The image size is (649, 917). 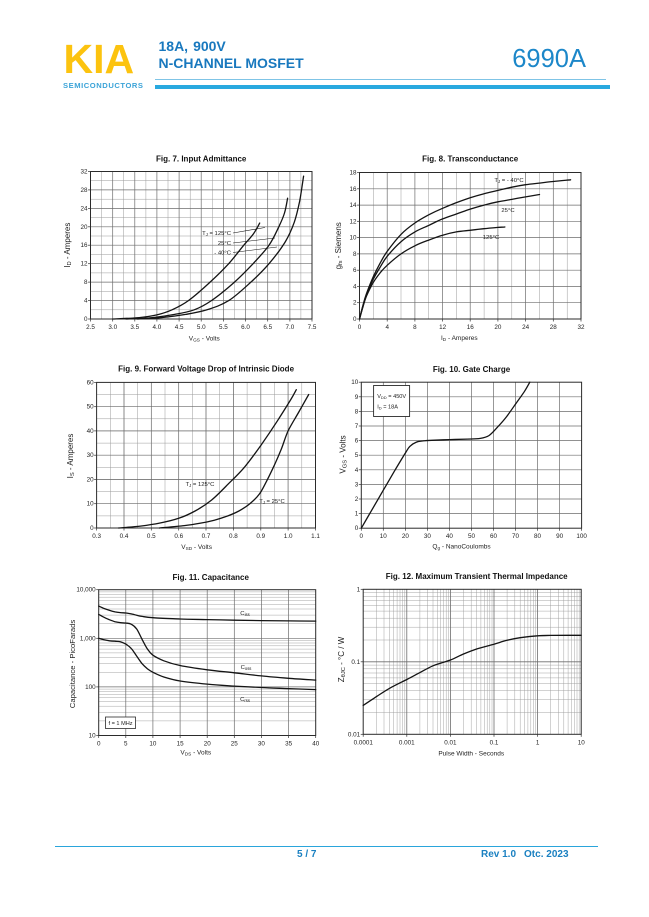 What do you see at coordinates (157, 327) in the screenshot?
I see `svg-text: 4.0` at bounding box center [157, 327].